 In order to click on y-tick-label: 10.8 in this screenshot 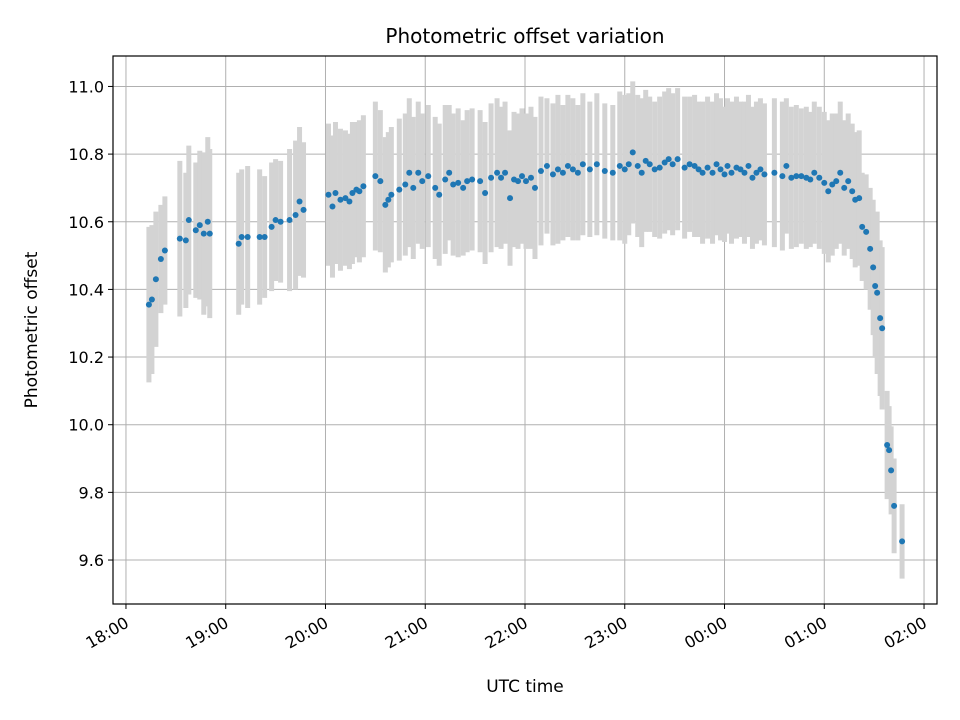, I will do `click(86, 154)`.